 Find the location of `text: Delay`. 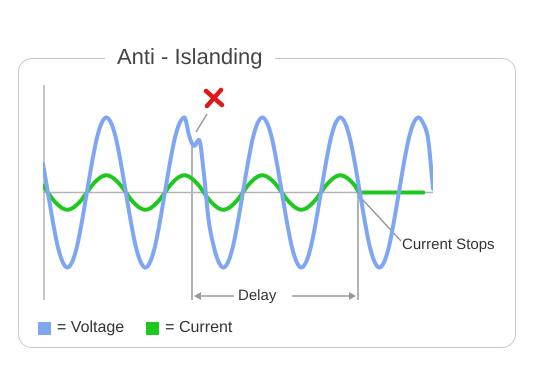

text: Delay is located at coordinates (257, 295).